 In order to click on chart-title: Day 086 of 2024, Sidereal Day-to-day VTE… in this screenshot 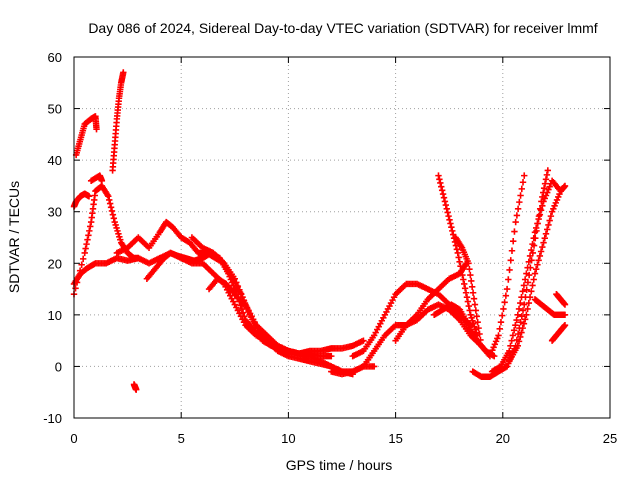, I will do `click(342, 28)`.